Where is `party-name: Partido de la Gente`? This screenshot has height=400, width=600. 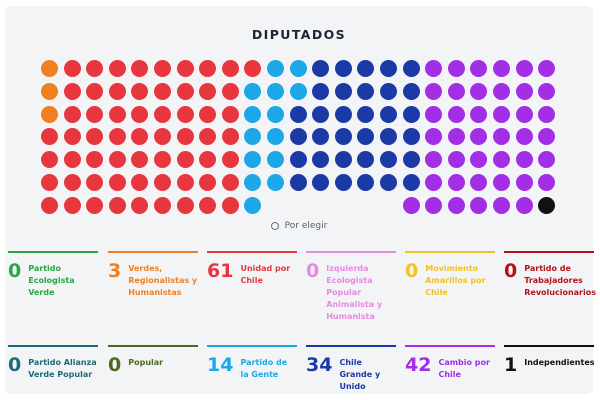 party-name: Partido de la Gente is located at coordinates (264, 368).